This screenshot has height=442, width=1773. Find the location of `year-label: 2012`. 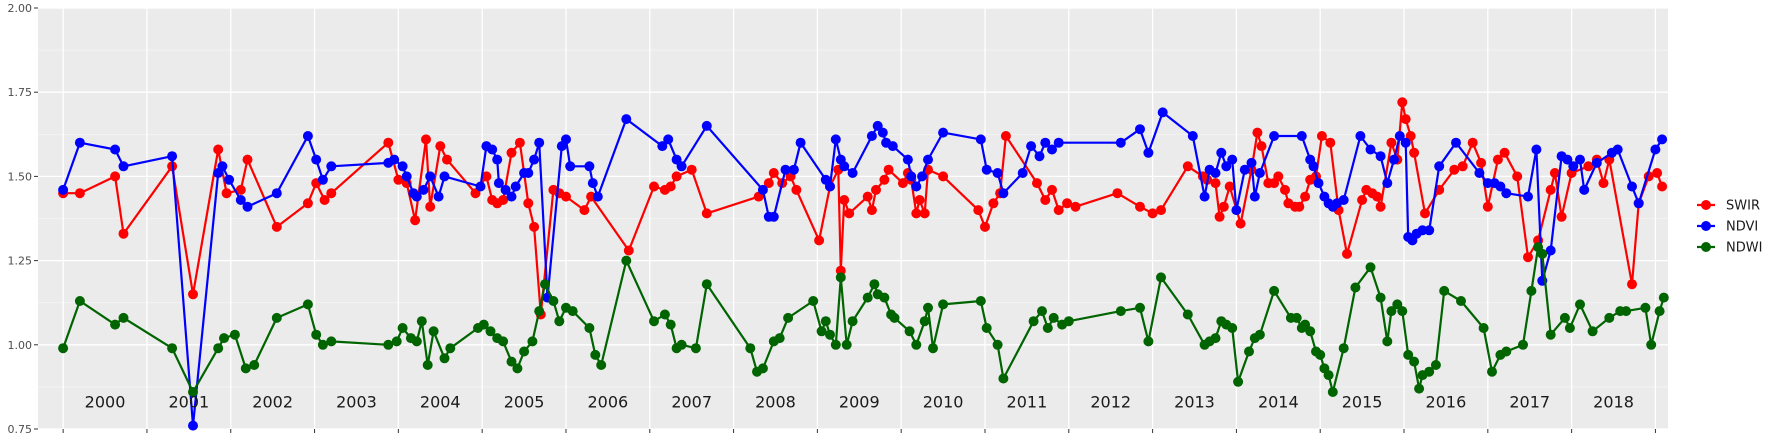

year-label: 2012 is located at coordinates (1110, 401).